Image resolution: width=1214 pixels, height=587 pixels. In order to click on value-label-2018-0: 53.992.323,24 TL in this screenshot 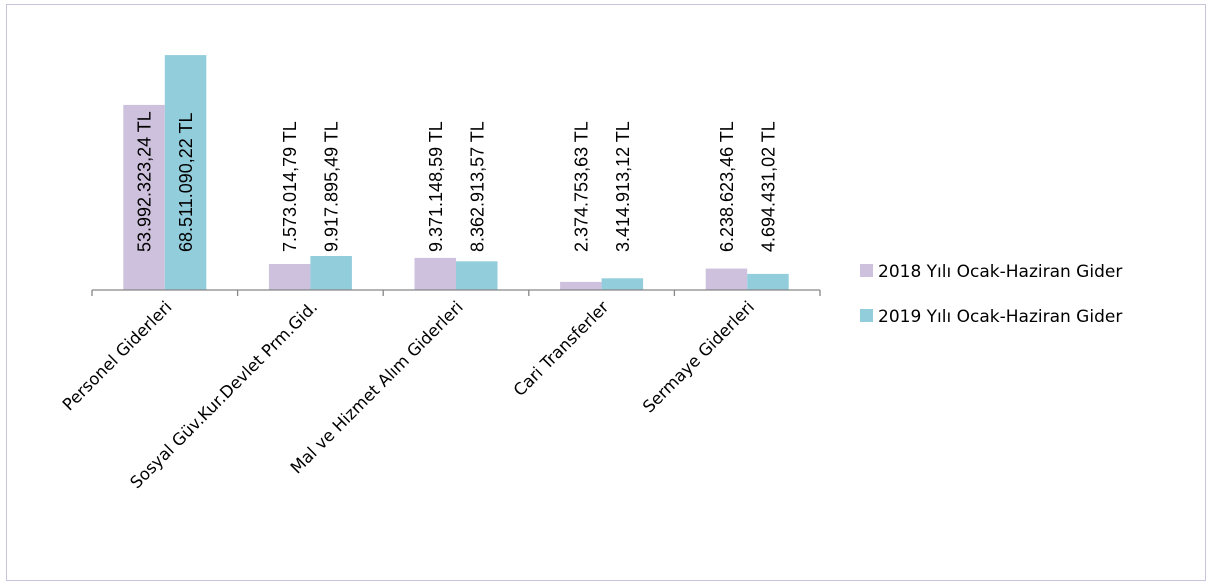, I will do `click(145, 181)`.